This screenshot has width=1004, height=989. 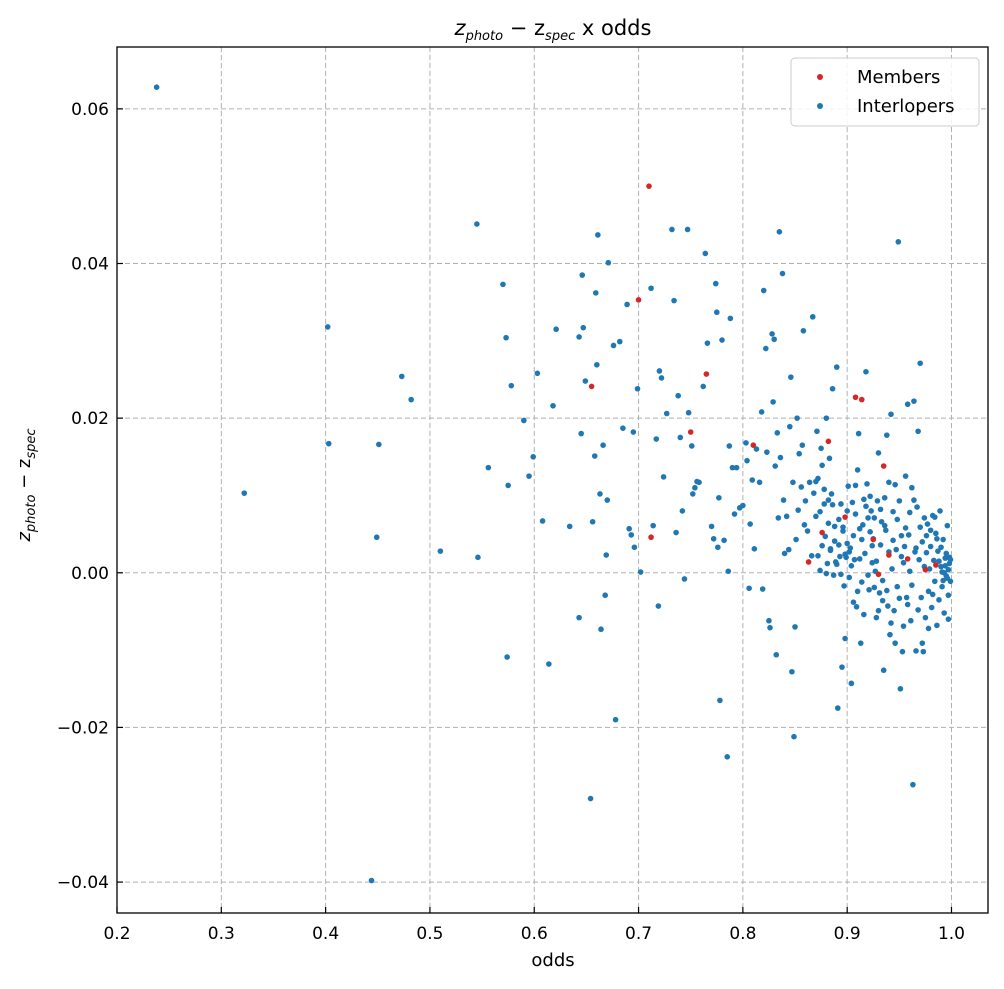 I want to click on x-tick-label: 1.0, so click(x=951, y=934).